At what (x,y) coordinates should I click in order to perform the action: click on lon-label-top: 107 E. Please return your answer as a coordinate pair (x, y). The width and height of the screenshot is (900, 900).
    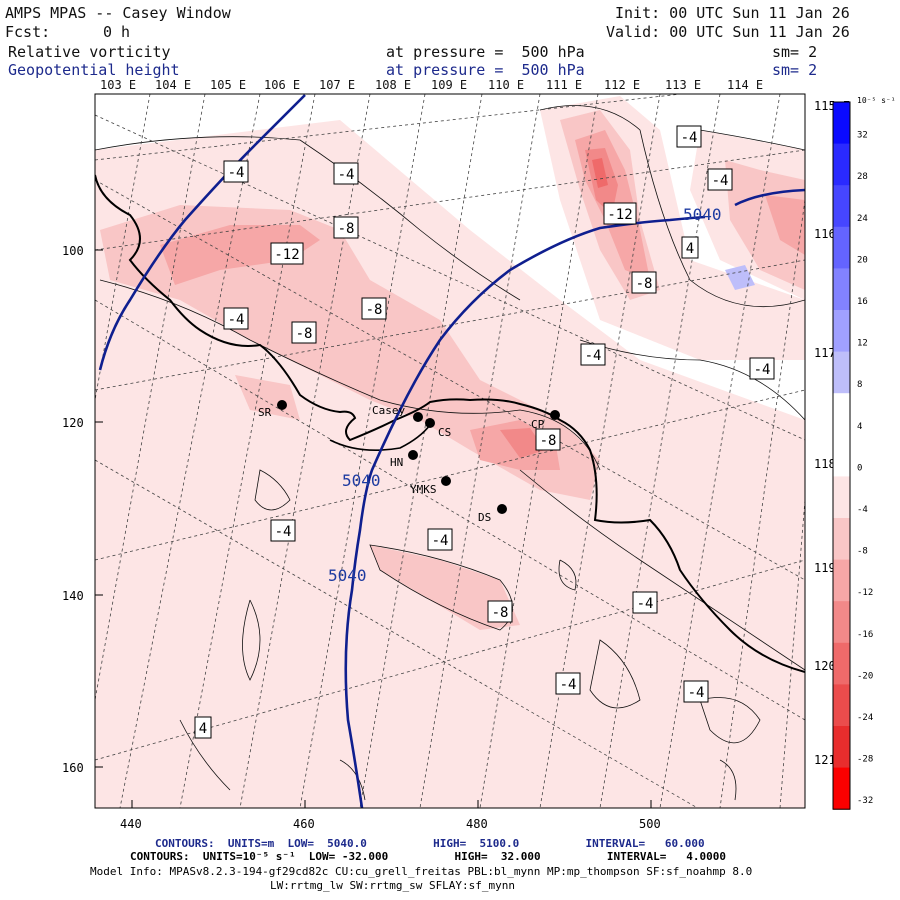
    Looking at the image, I should click on (337, 85).